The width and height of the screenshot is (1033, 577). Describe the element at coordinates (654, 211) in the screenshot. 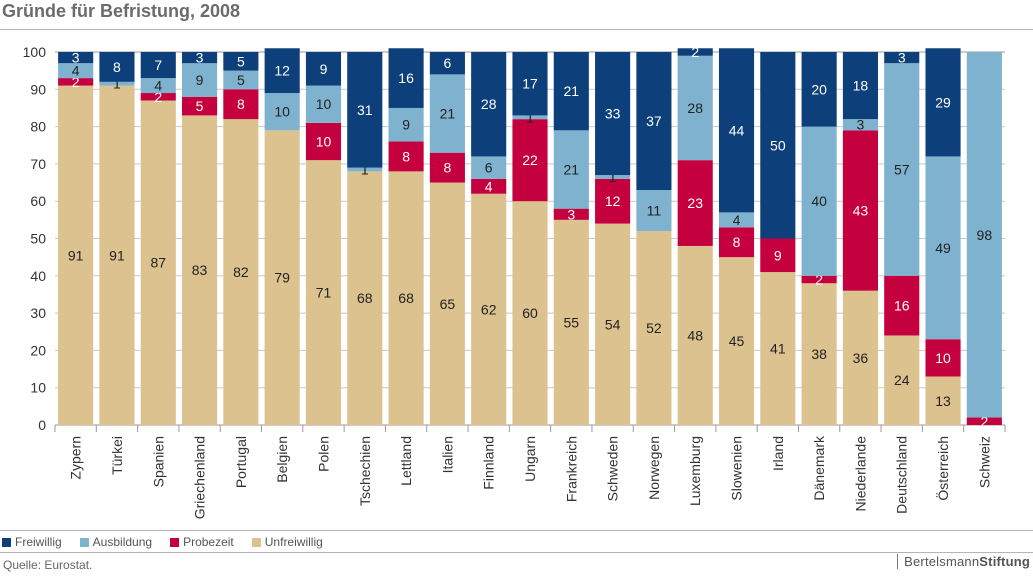

I see `data-label: 11` at that location.